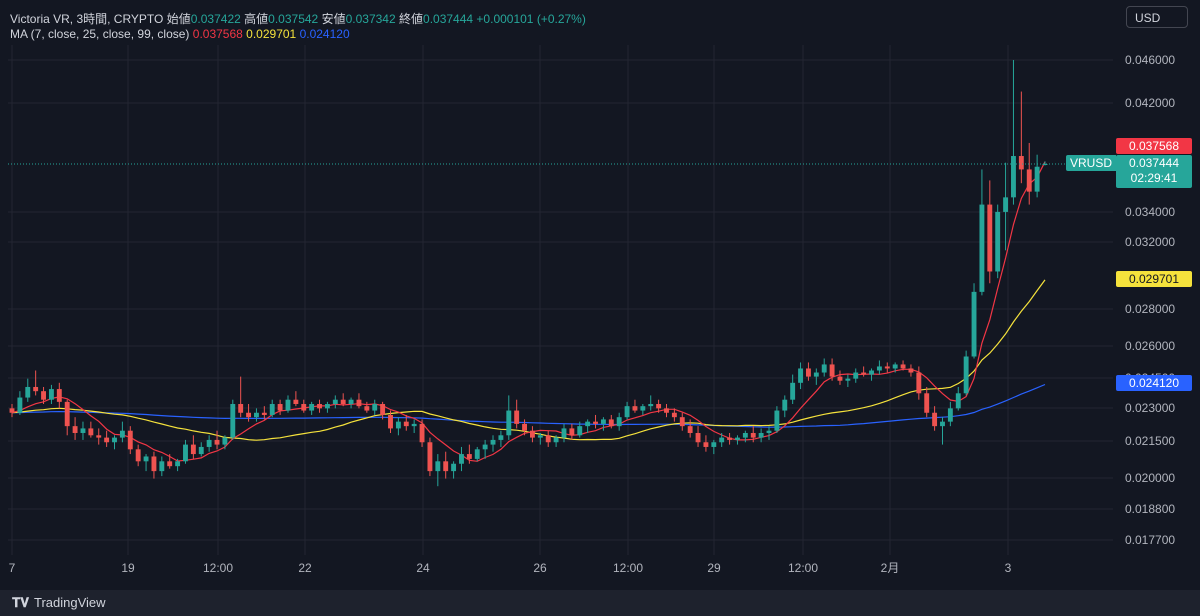  What do you see at coordinates (370, 19) in the screenshot?
I see `low-value: 0.037342` at bounding box center [370, 19].